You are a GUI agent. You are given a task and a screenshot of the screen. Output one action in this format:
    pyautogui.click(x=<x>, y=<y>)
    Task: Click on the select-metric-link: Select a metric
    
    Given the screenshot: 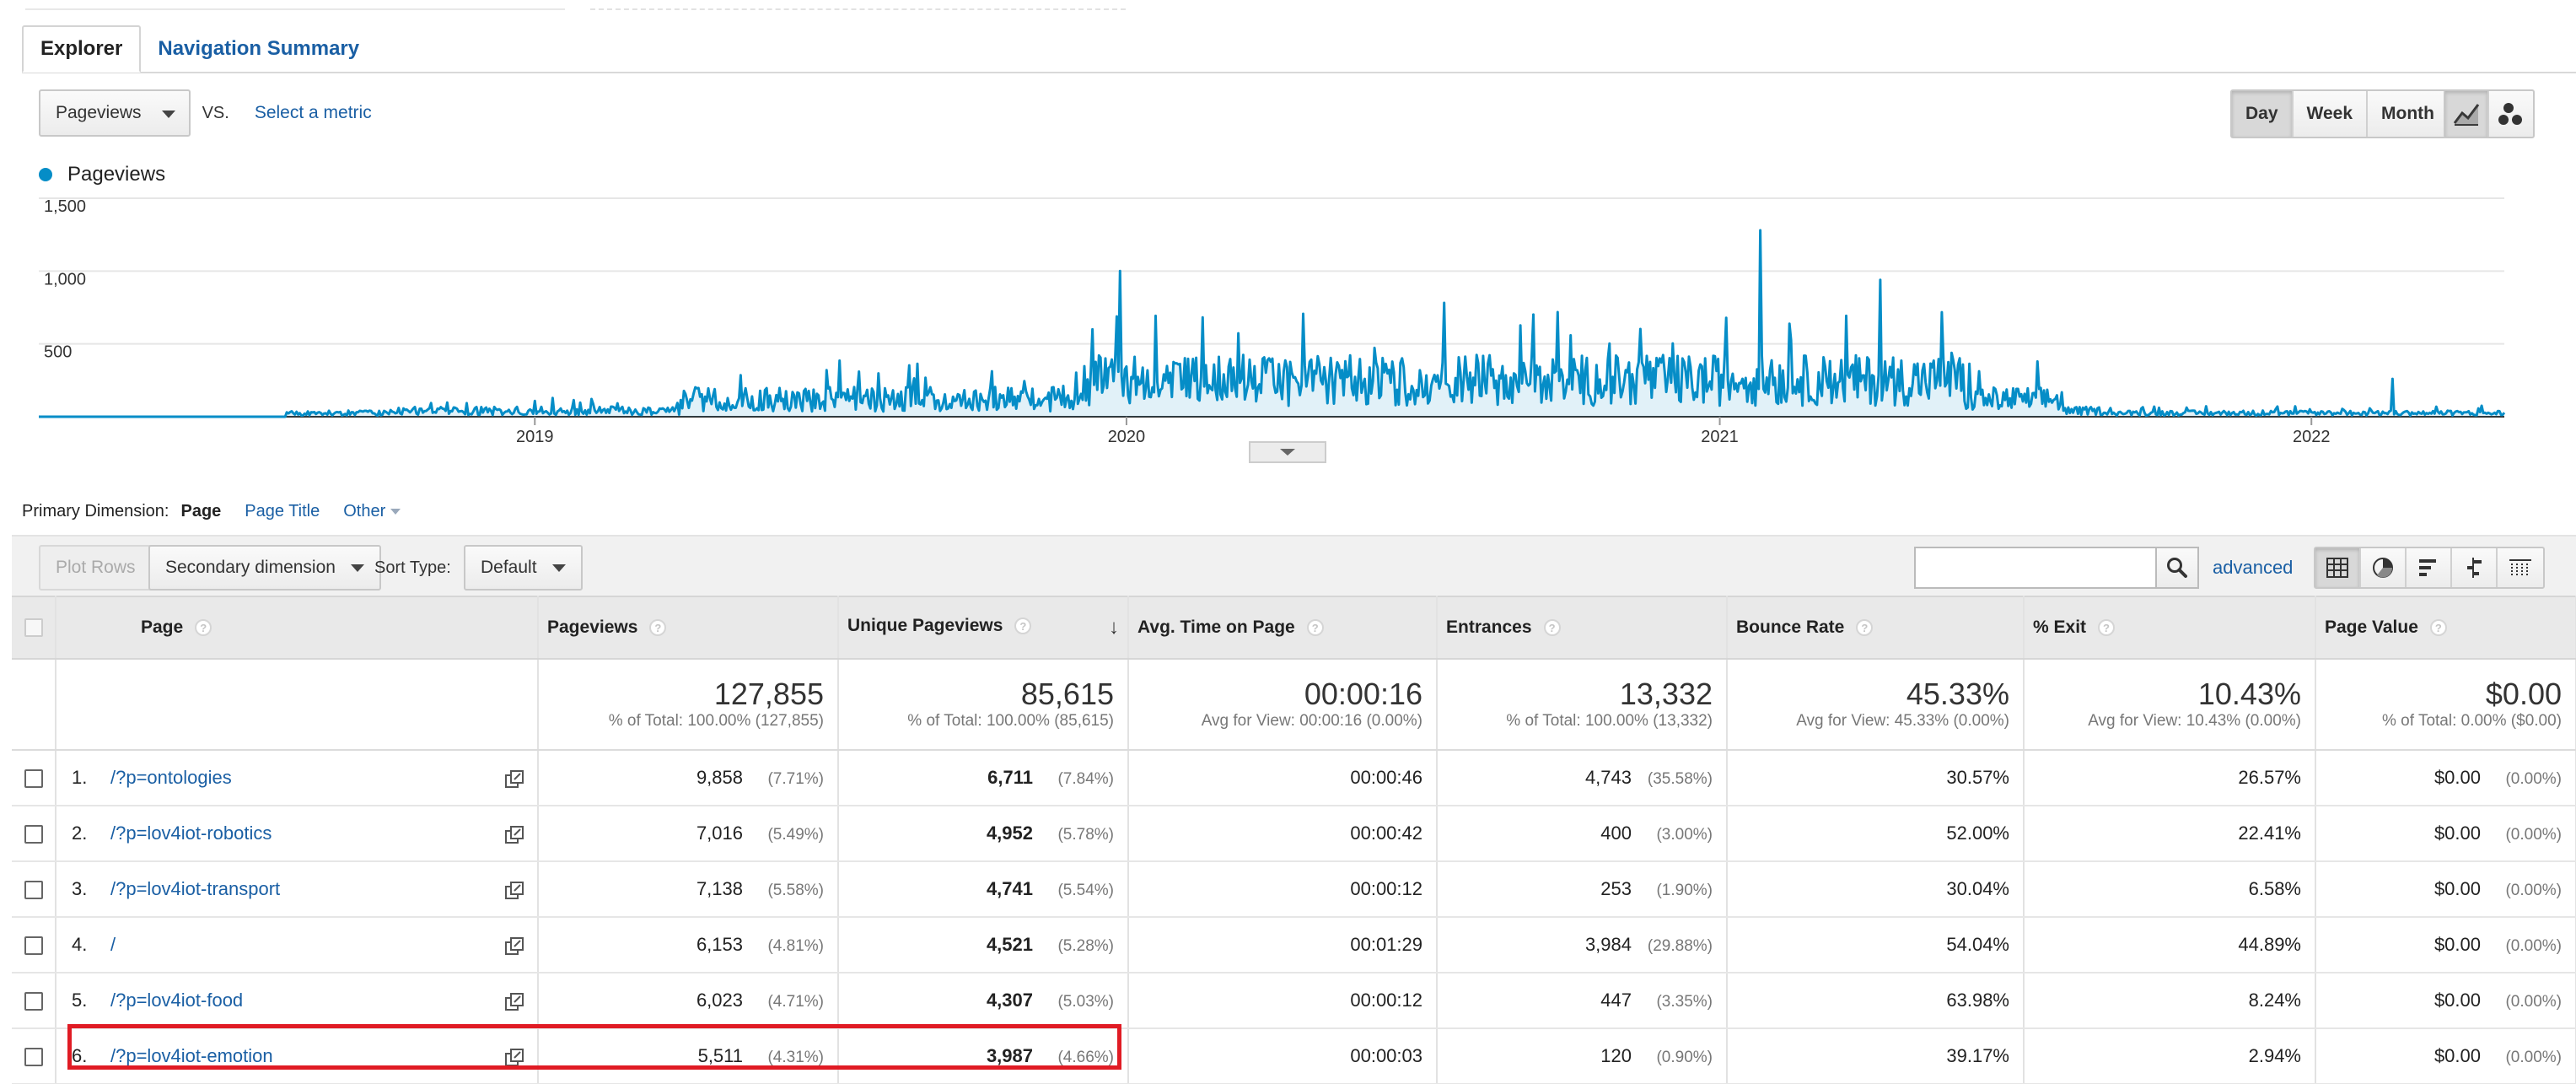 What is the action you would take?
    pyautogui.click(x=313, y=113)
    